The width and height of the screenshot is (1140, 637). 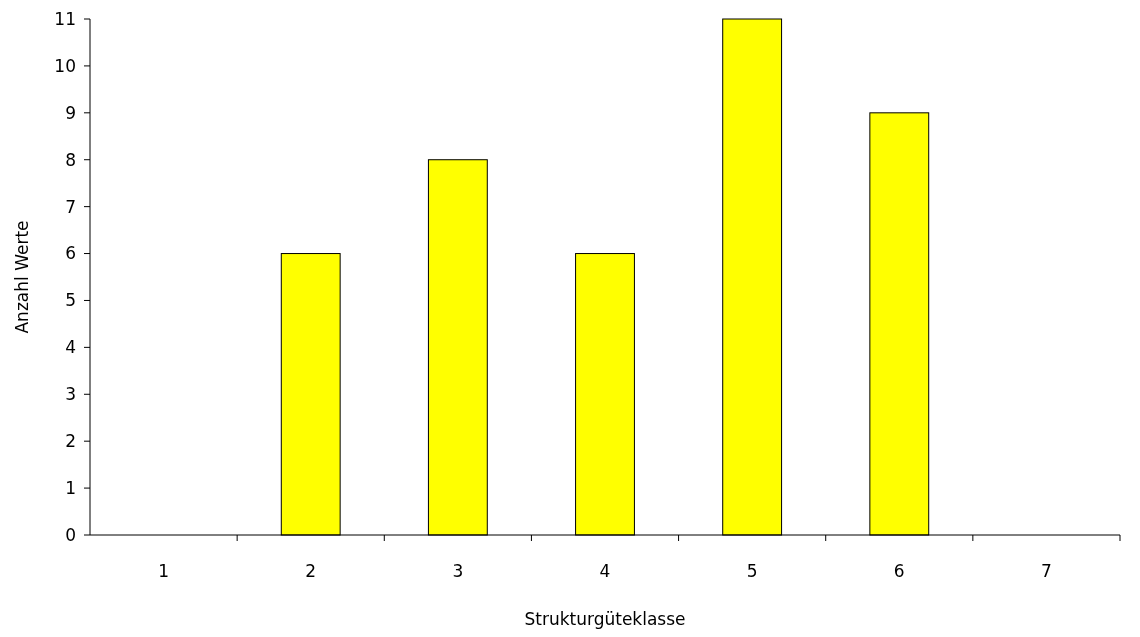 I want to click on y-tick-label: 4, so click(x=70, y=347).